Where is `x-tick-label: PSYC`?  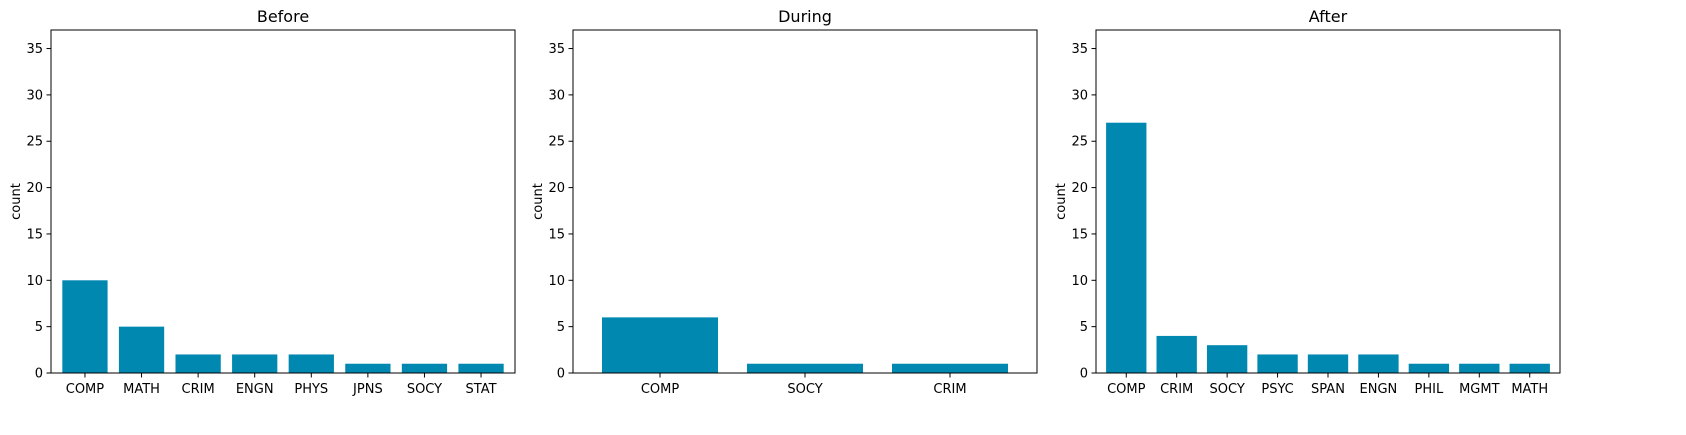
x-tick-label: PSYC is located at coordinates (1277, 389).